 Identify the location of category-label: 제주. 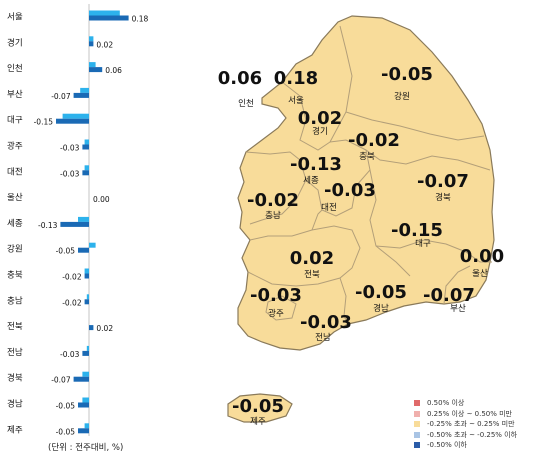
(15, 430).